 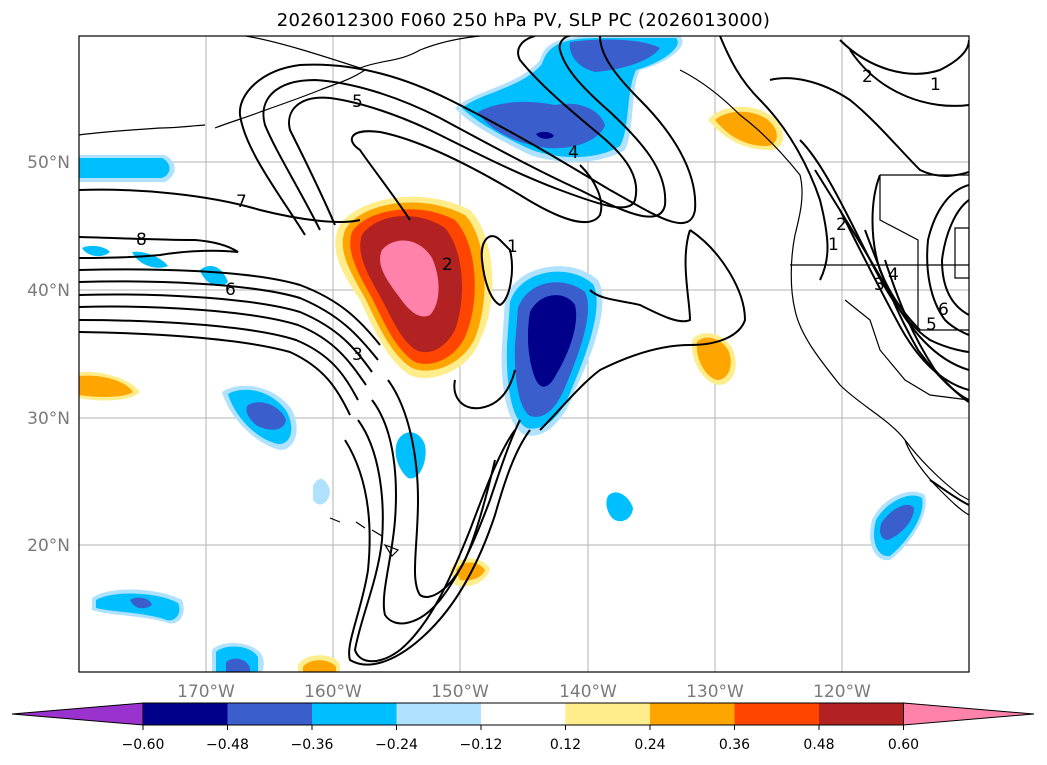 What do you see at coordinates (746, 128) in the screenshot?
I see `pv-positive-coast-orange` at bounding box center [746, 128].